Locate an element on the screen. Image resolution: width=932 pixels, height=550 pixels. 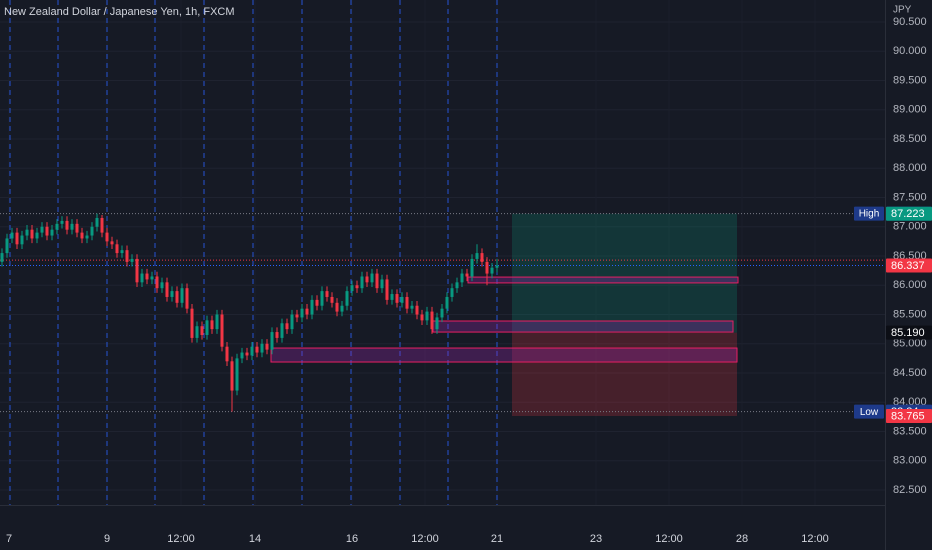
y-tick-label: 83.000 is located at coordinates (910, 461).